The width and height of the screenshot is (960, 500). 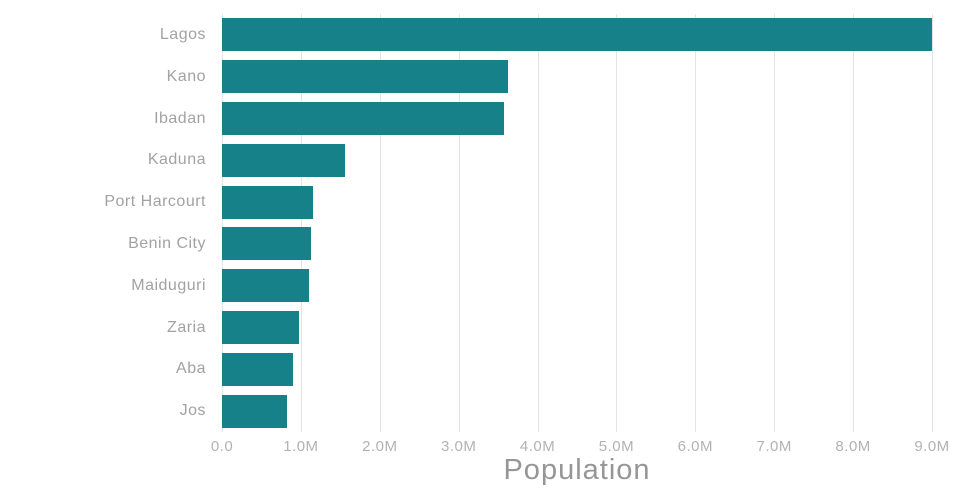 What do you see at coordinates (695, 446) in the screenshot?
I see `x-tick-label: 6.0M` at bounding box center [695, 446].